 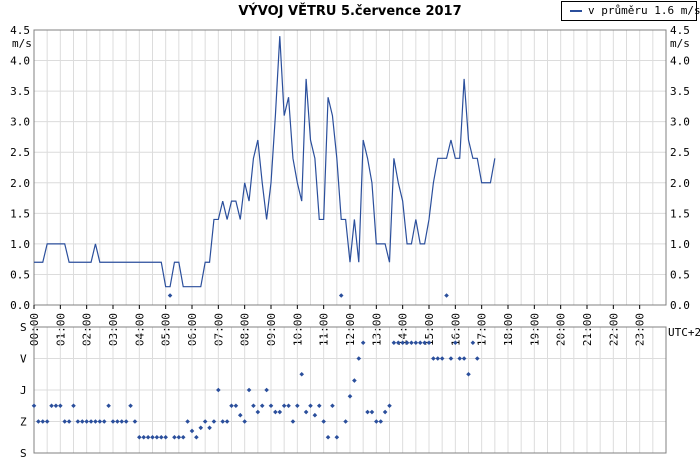 I want to click on y-tick-label-right: 4.0, so click(x=680, y=61).